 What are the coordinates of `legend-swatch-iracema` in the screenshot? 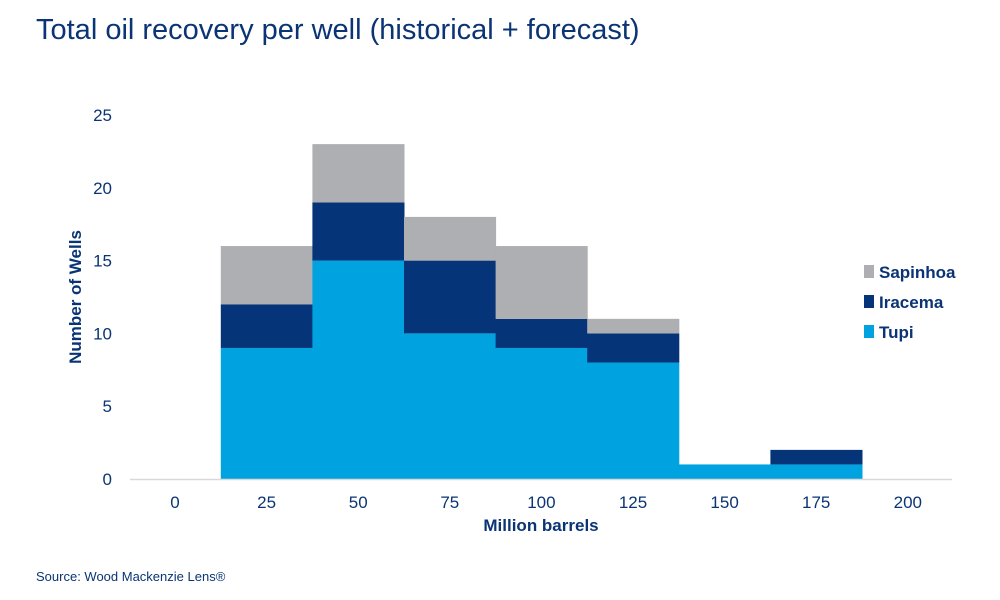 It's located at (869, 301).